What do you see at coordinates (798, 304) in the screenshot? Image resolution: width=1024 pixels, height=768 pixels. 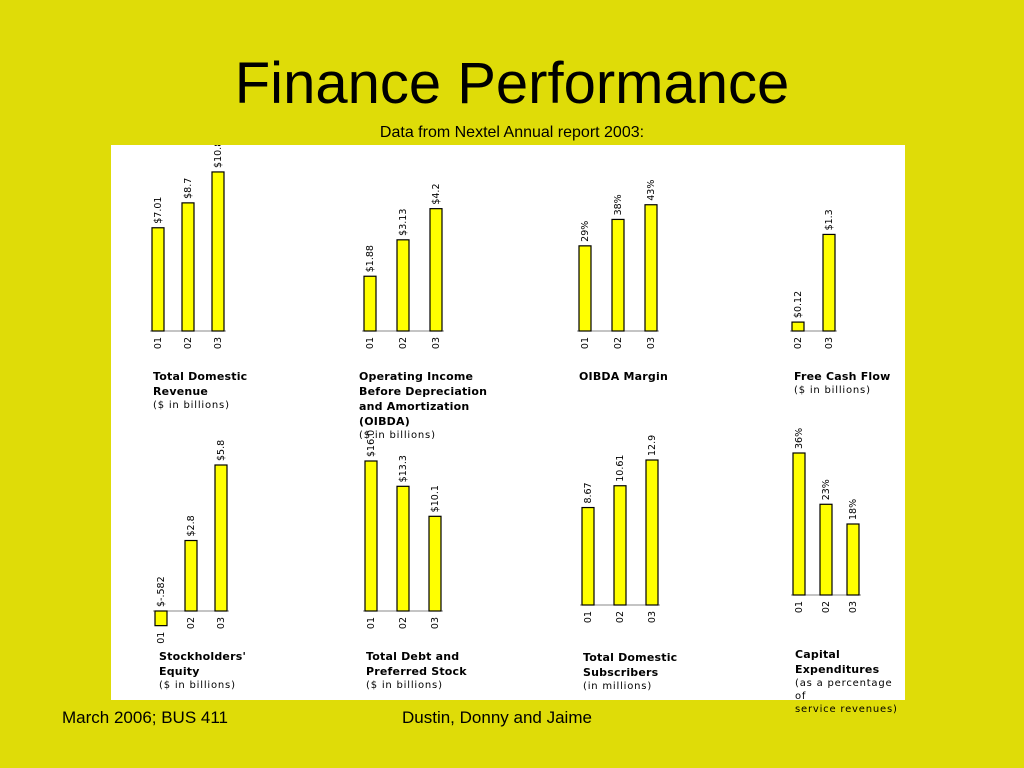 I see `bar-value-label: $0.12` at bounding box center [798, 304].